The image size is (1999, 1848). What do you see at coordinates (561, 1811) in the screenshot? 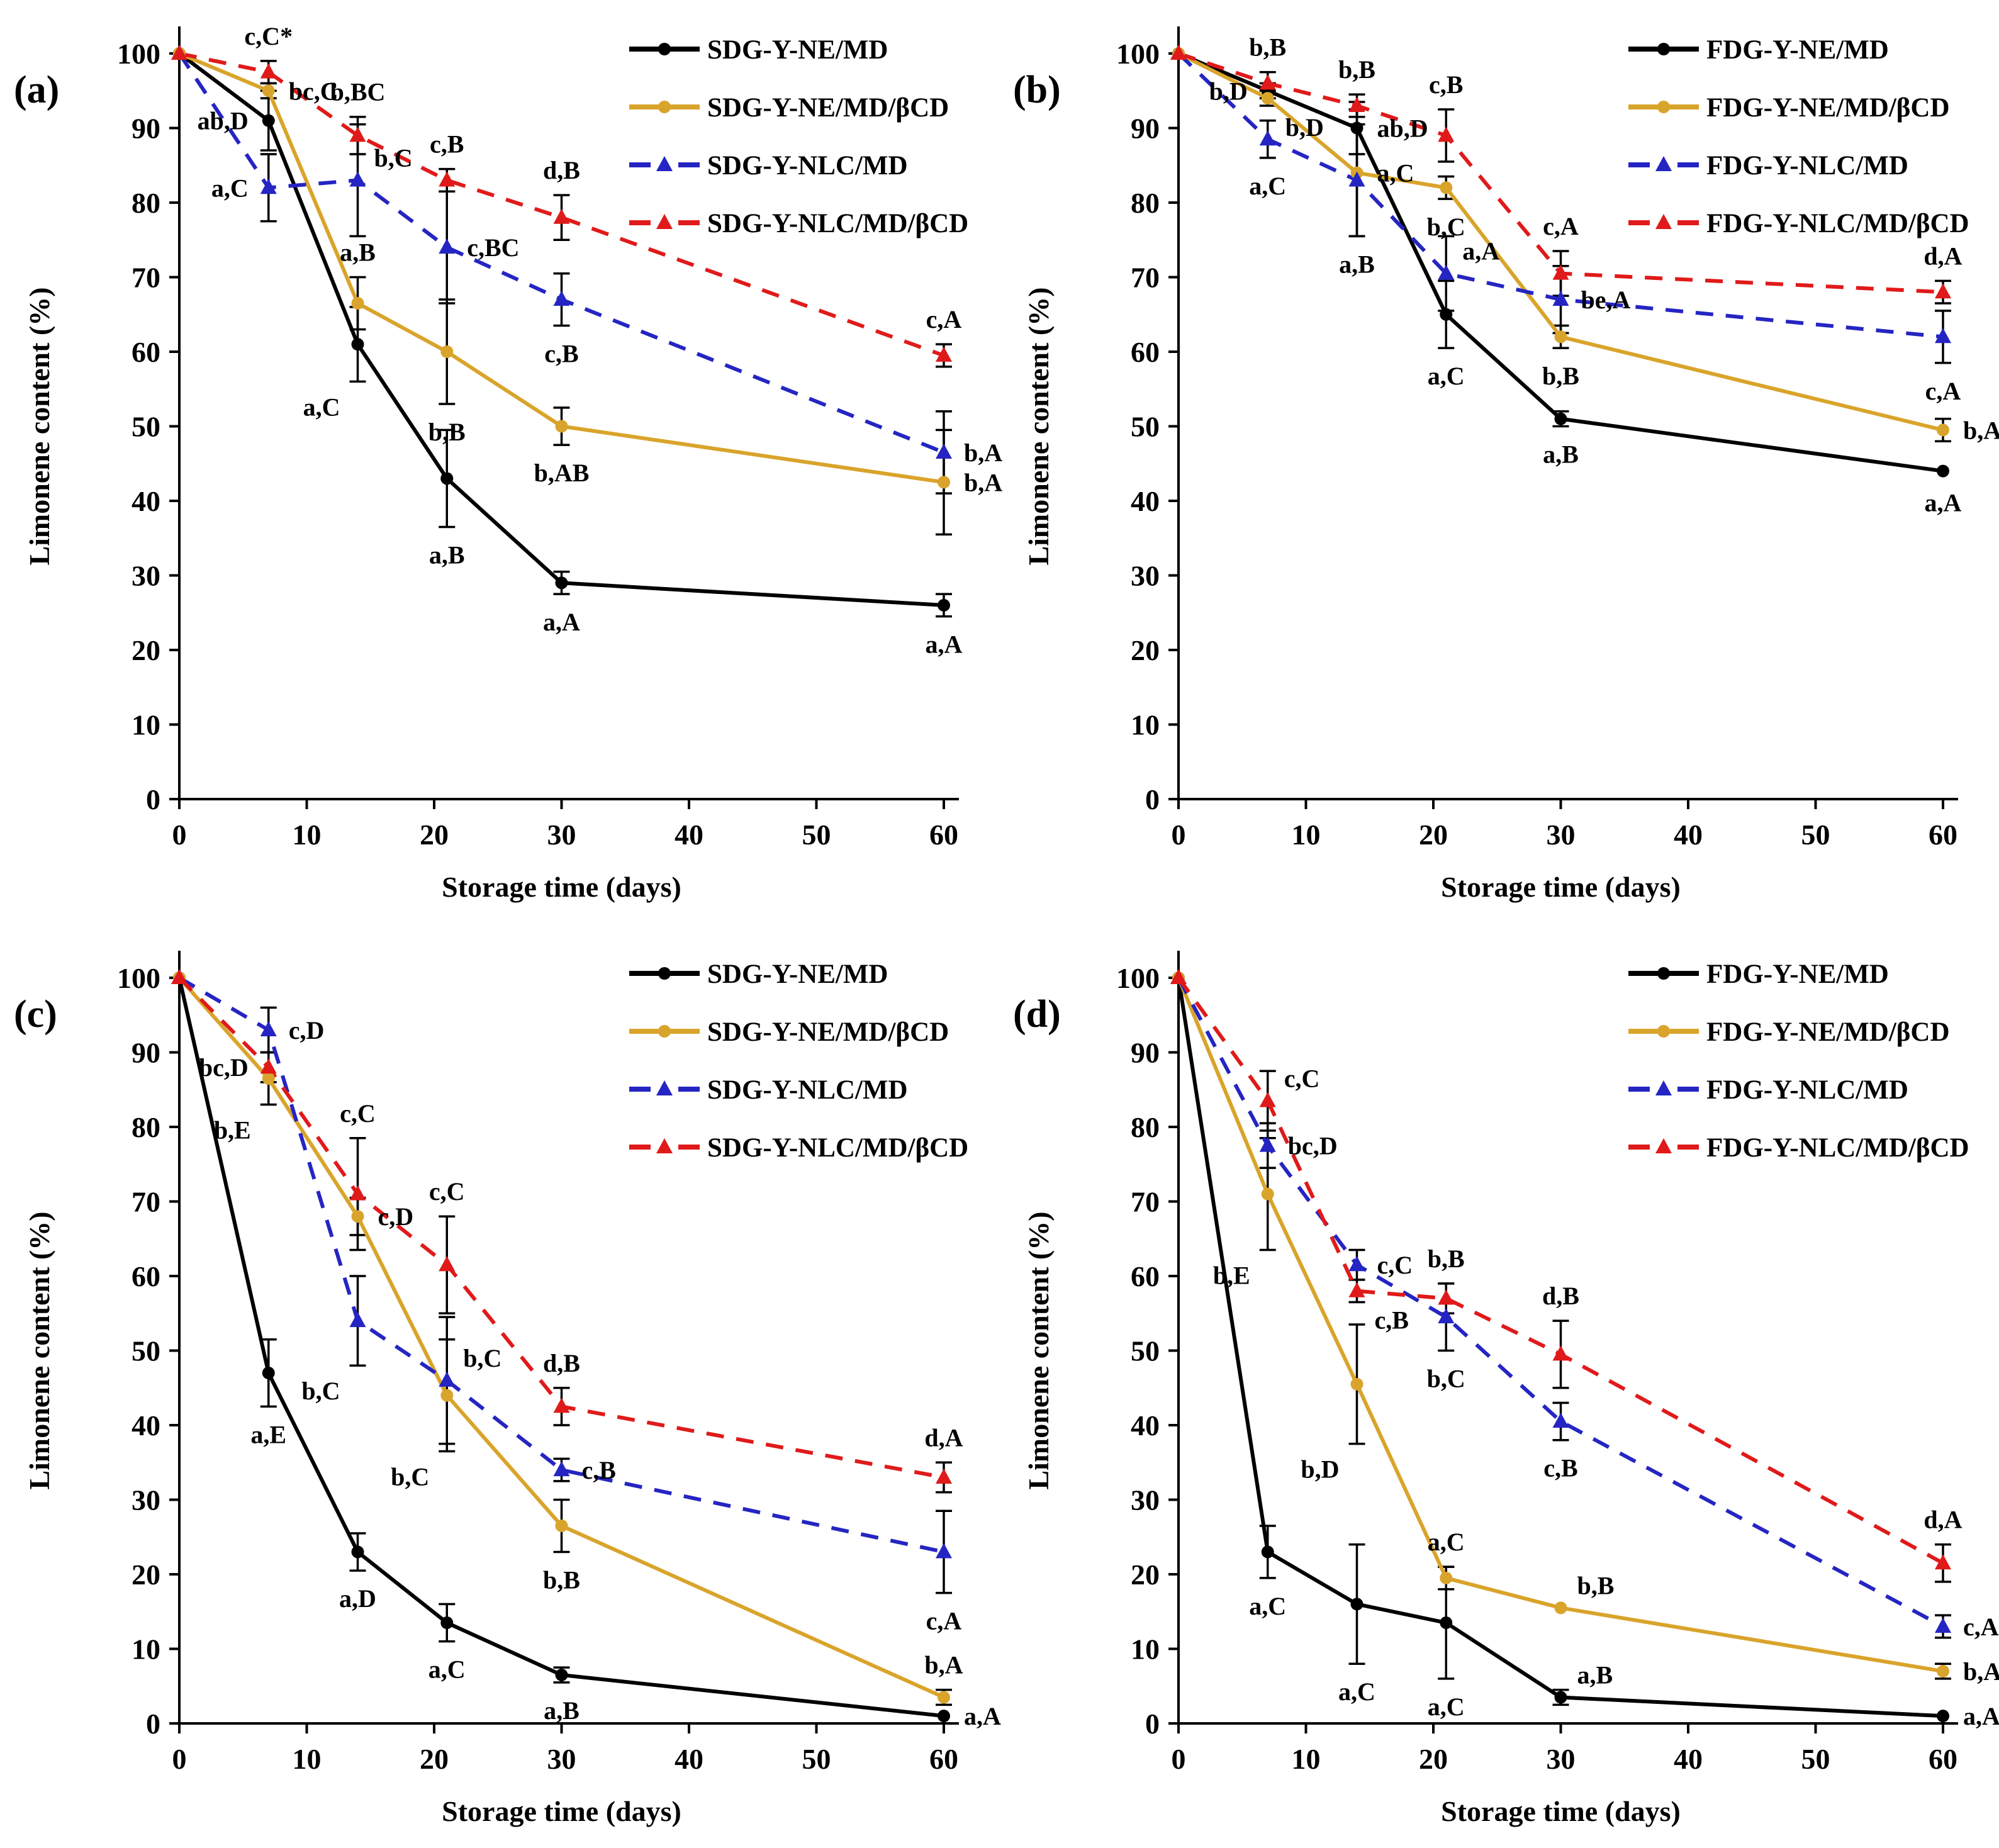
I see `x-axis-title: Storage time (days)` at bounding box center [561, 1811].